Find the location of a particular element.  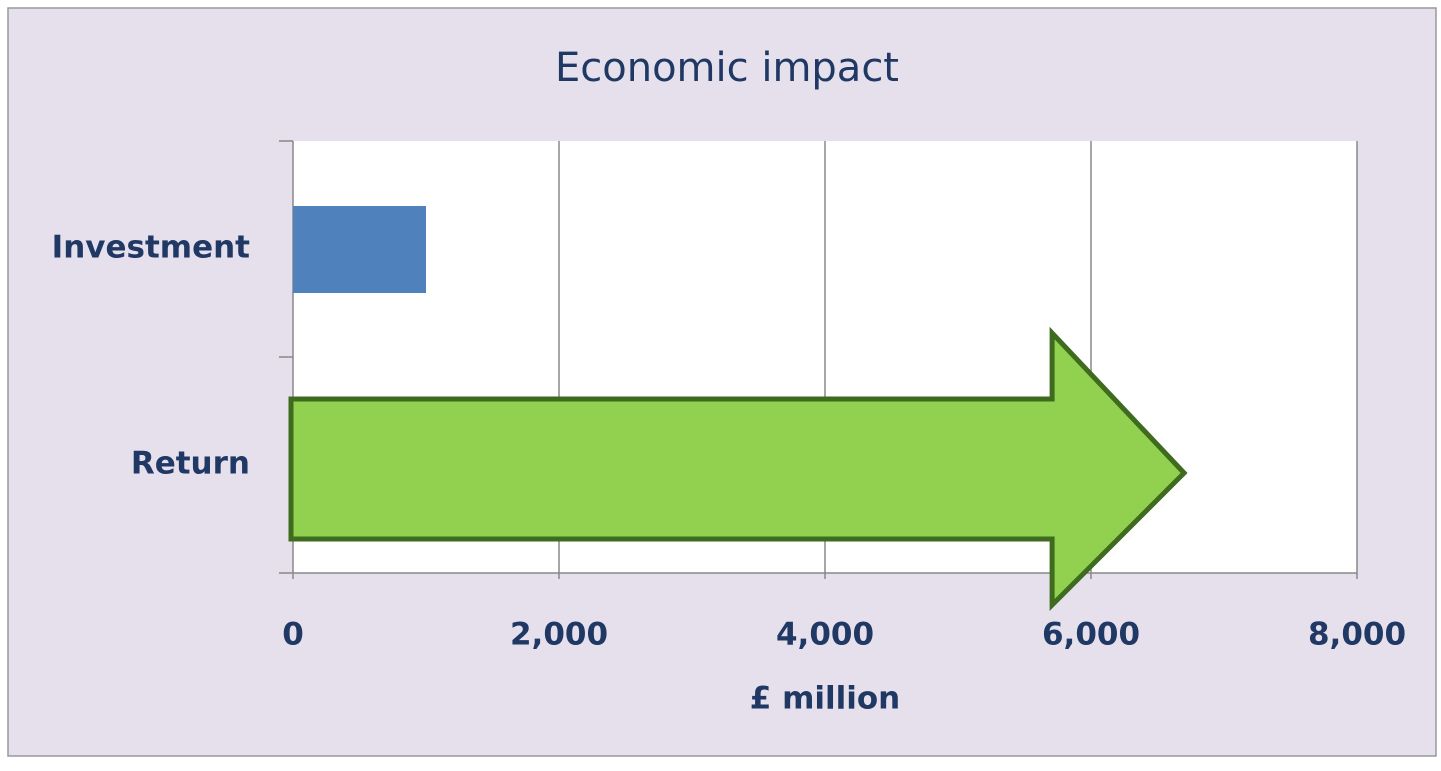

chart-title: Economic impact is located at coordinates (727, 68).